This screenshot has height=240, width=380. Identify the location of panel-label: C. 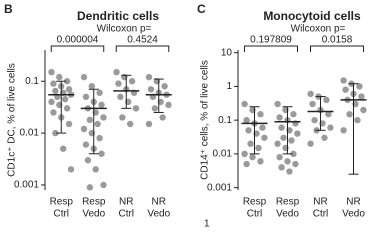
(201, 9).